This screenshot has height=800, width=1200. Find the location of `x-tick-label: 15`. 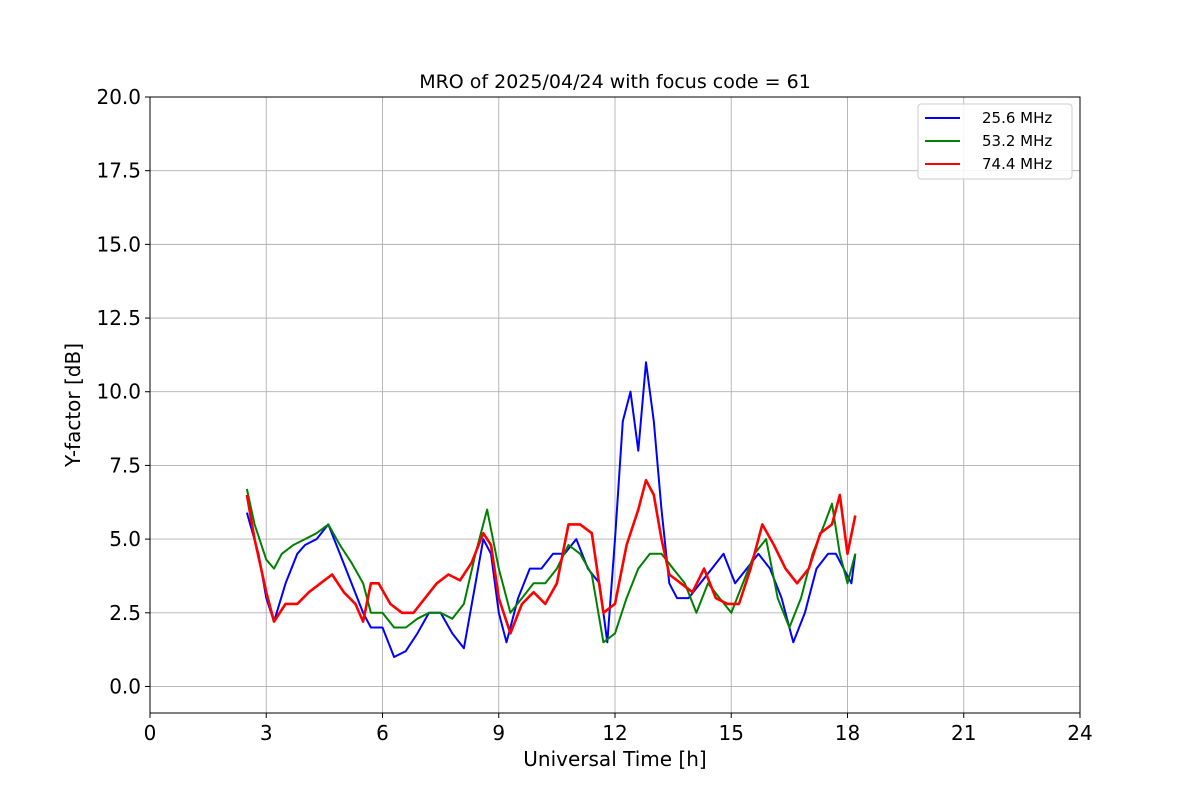

x-tick-label: 15 is located at coordinates (731, 733).